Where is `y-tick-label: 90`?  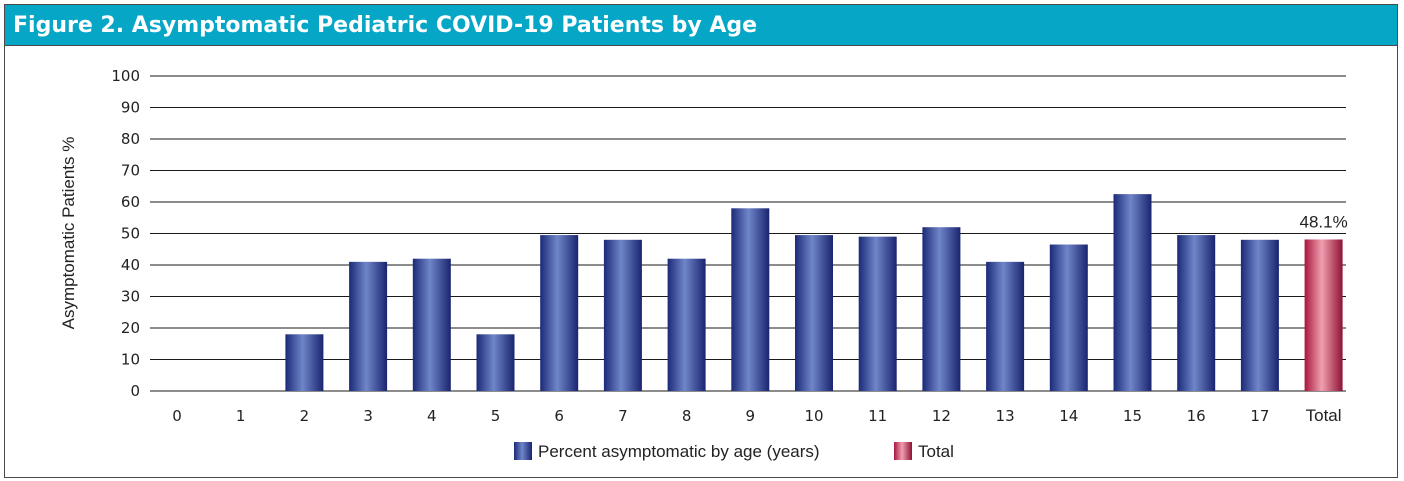 y-tick-label: 90 is located at coordinates (130, 108).